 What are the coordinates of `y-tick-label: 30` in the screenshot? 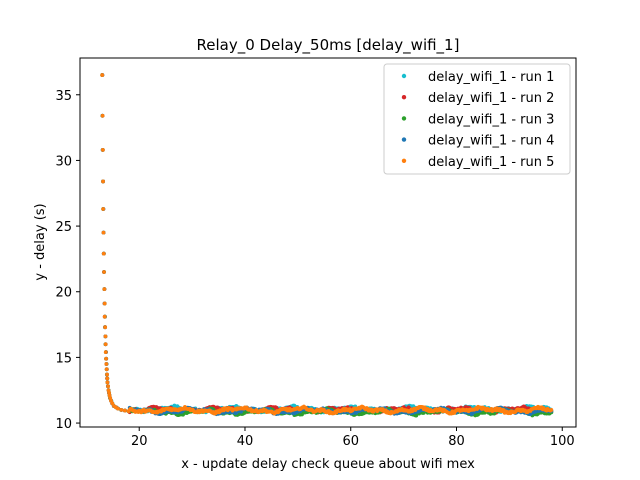 It's located at (63, 161).